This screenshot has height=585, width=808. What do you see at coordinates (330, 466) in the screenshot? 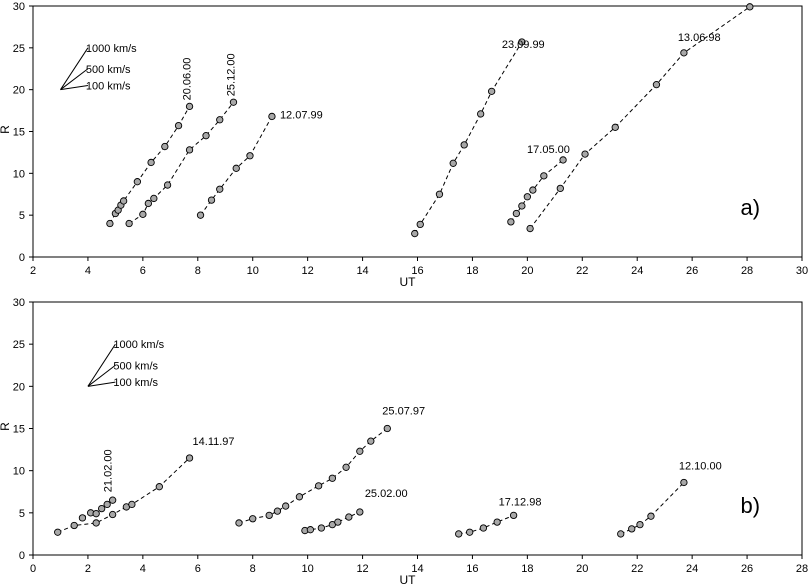
I see `series-1-2: 25.07.97` at bounding box center [330, 466].